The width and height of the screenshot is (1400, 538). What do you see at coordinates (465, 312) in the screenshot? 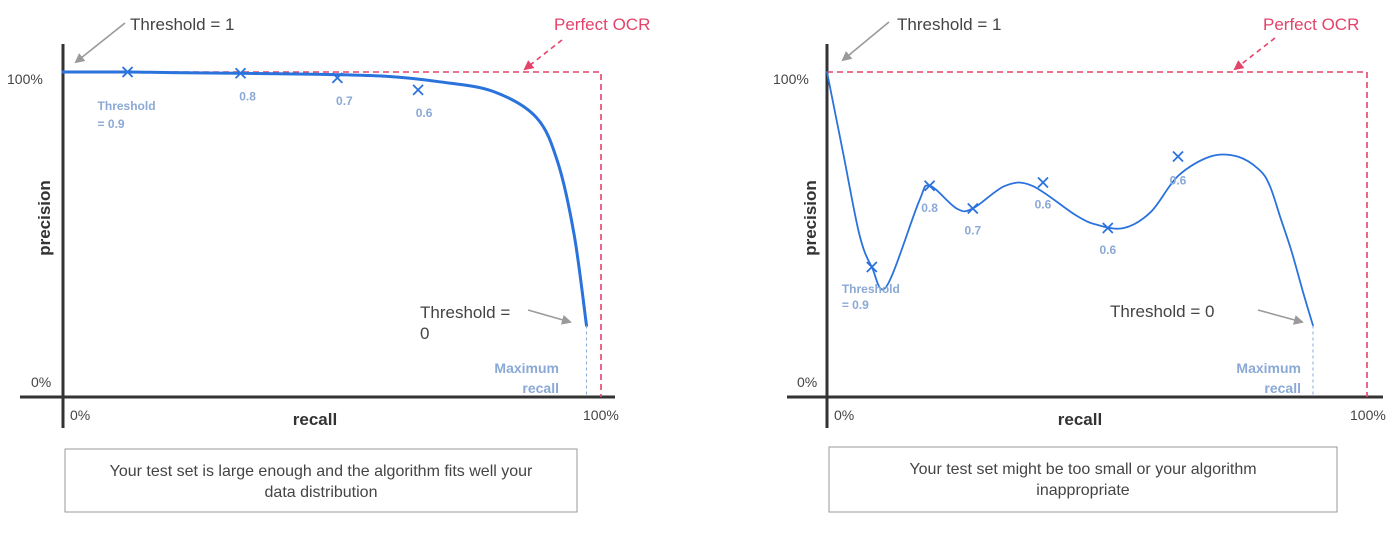
I see `threshold-0-label: Threshold =` at bounding box center [465, 312].